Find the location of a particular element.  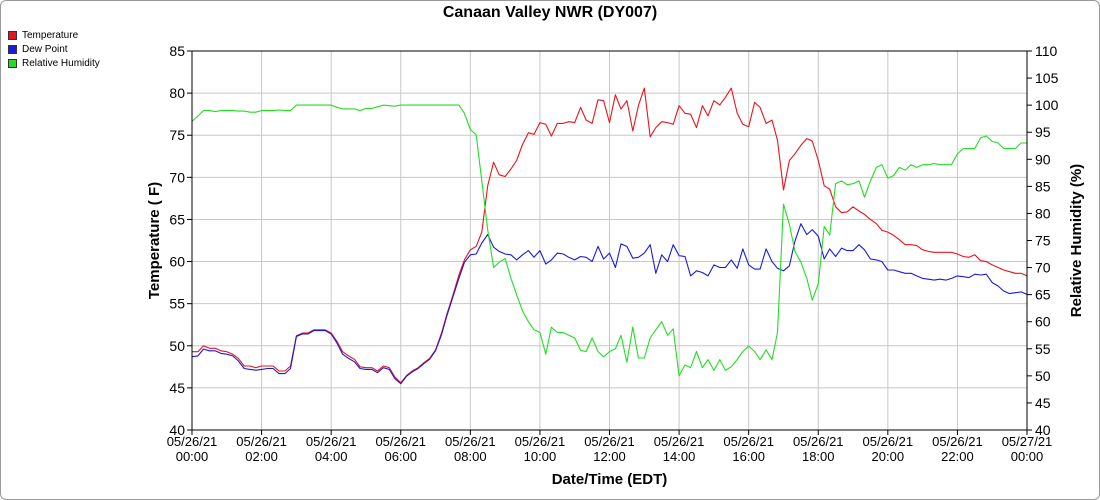

legend-item-dew-point: Dew Point is located at coordinates (54, 49).